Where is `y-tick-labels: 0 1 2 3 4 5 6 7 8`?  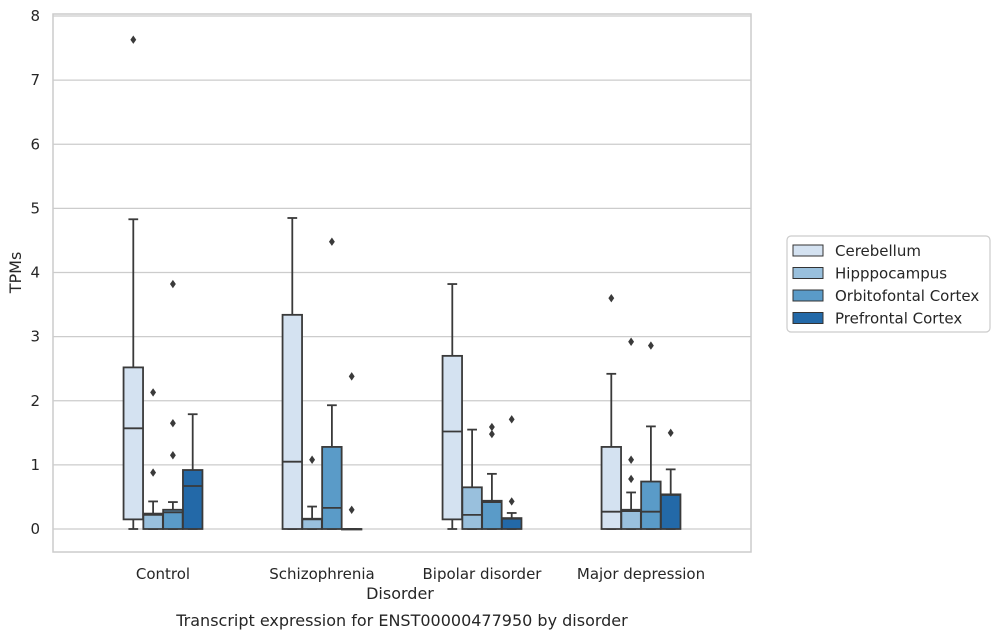 y-tick-labels: 0 1 2 3 4 5 6 7 8 is located at coordinates (35, 272).